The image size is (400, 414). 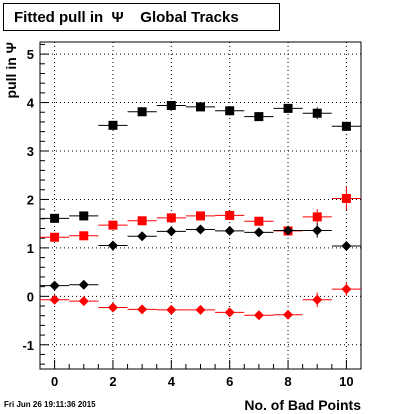 I want to click on x-tick-label: 8, so click(x=287, y=381).